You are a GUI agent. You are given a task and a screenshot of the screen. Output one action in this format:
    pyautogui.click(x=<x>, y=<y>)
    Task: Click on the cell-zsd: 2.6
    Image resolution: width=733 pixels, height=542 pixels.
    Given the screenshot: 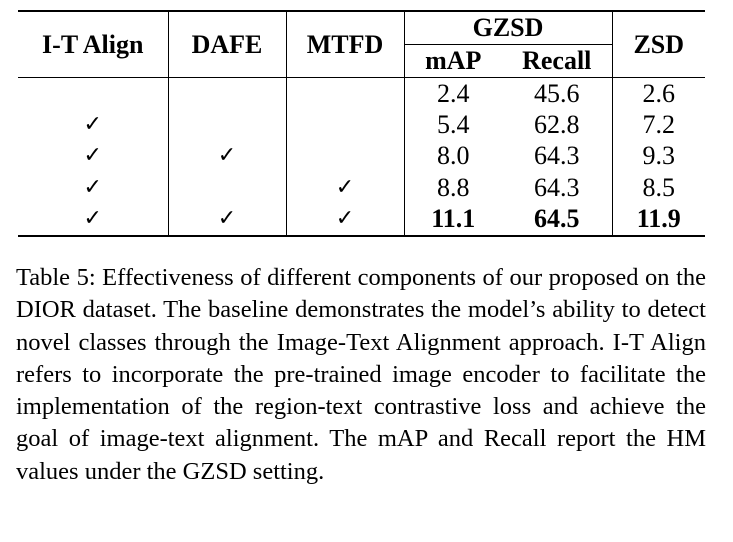 What is the action you would take?
    pyautogui.click(x=659, y=93)
    